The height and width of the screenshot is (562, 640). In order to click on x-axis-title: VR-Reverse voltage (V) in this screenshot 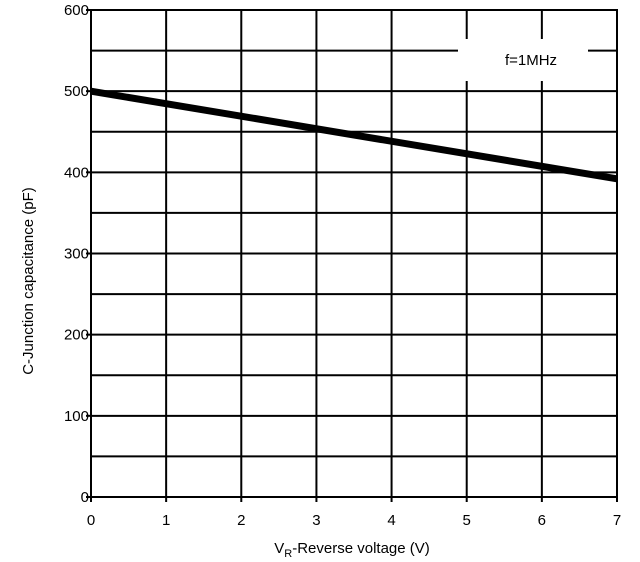, I will do `click(352, 550)`.